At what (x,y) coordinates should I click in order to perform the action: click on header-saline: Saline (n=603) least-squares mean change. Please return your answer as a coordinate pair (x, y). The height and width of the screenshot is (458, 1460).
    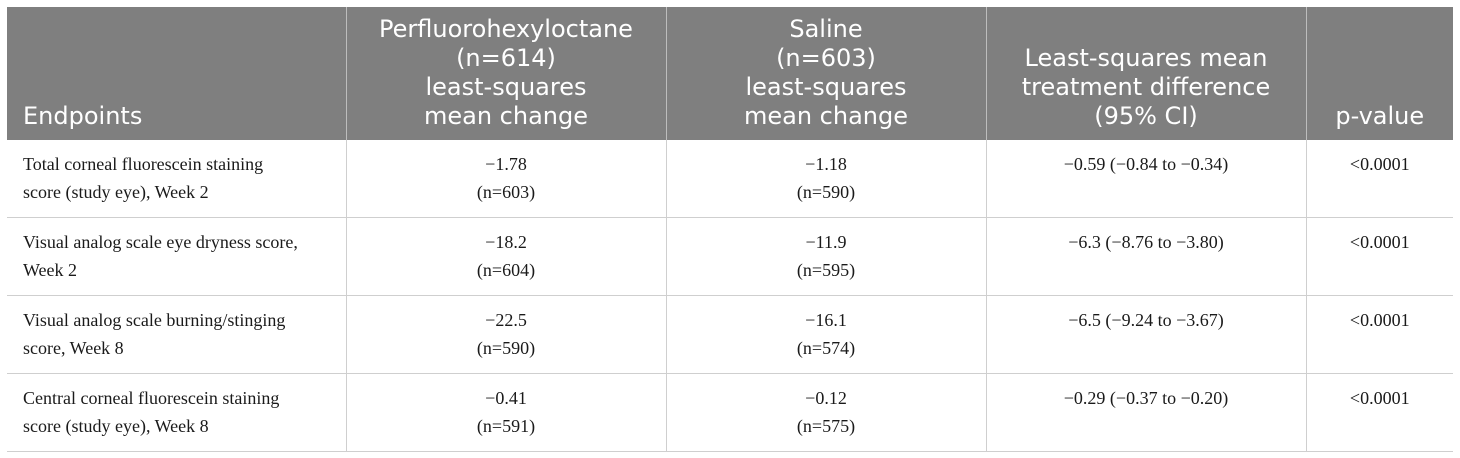
    Looking at the image, I should click on (826, 73).